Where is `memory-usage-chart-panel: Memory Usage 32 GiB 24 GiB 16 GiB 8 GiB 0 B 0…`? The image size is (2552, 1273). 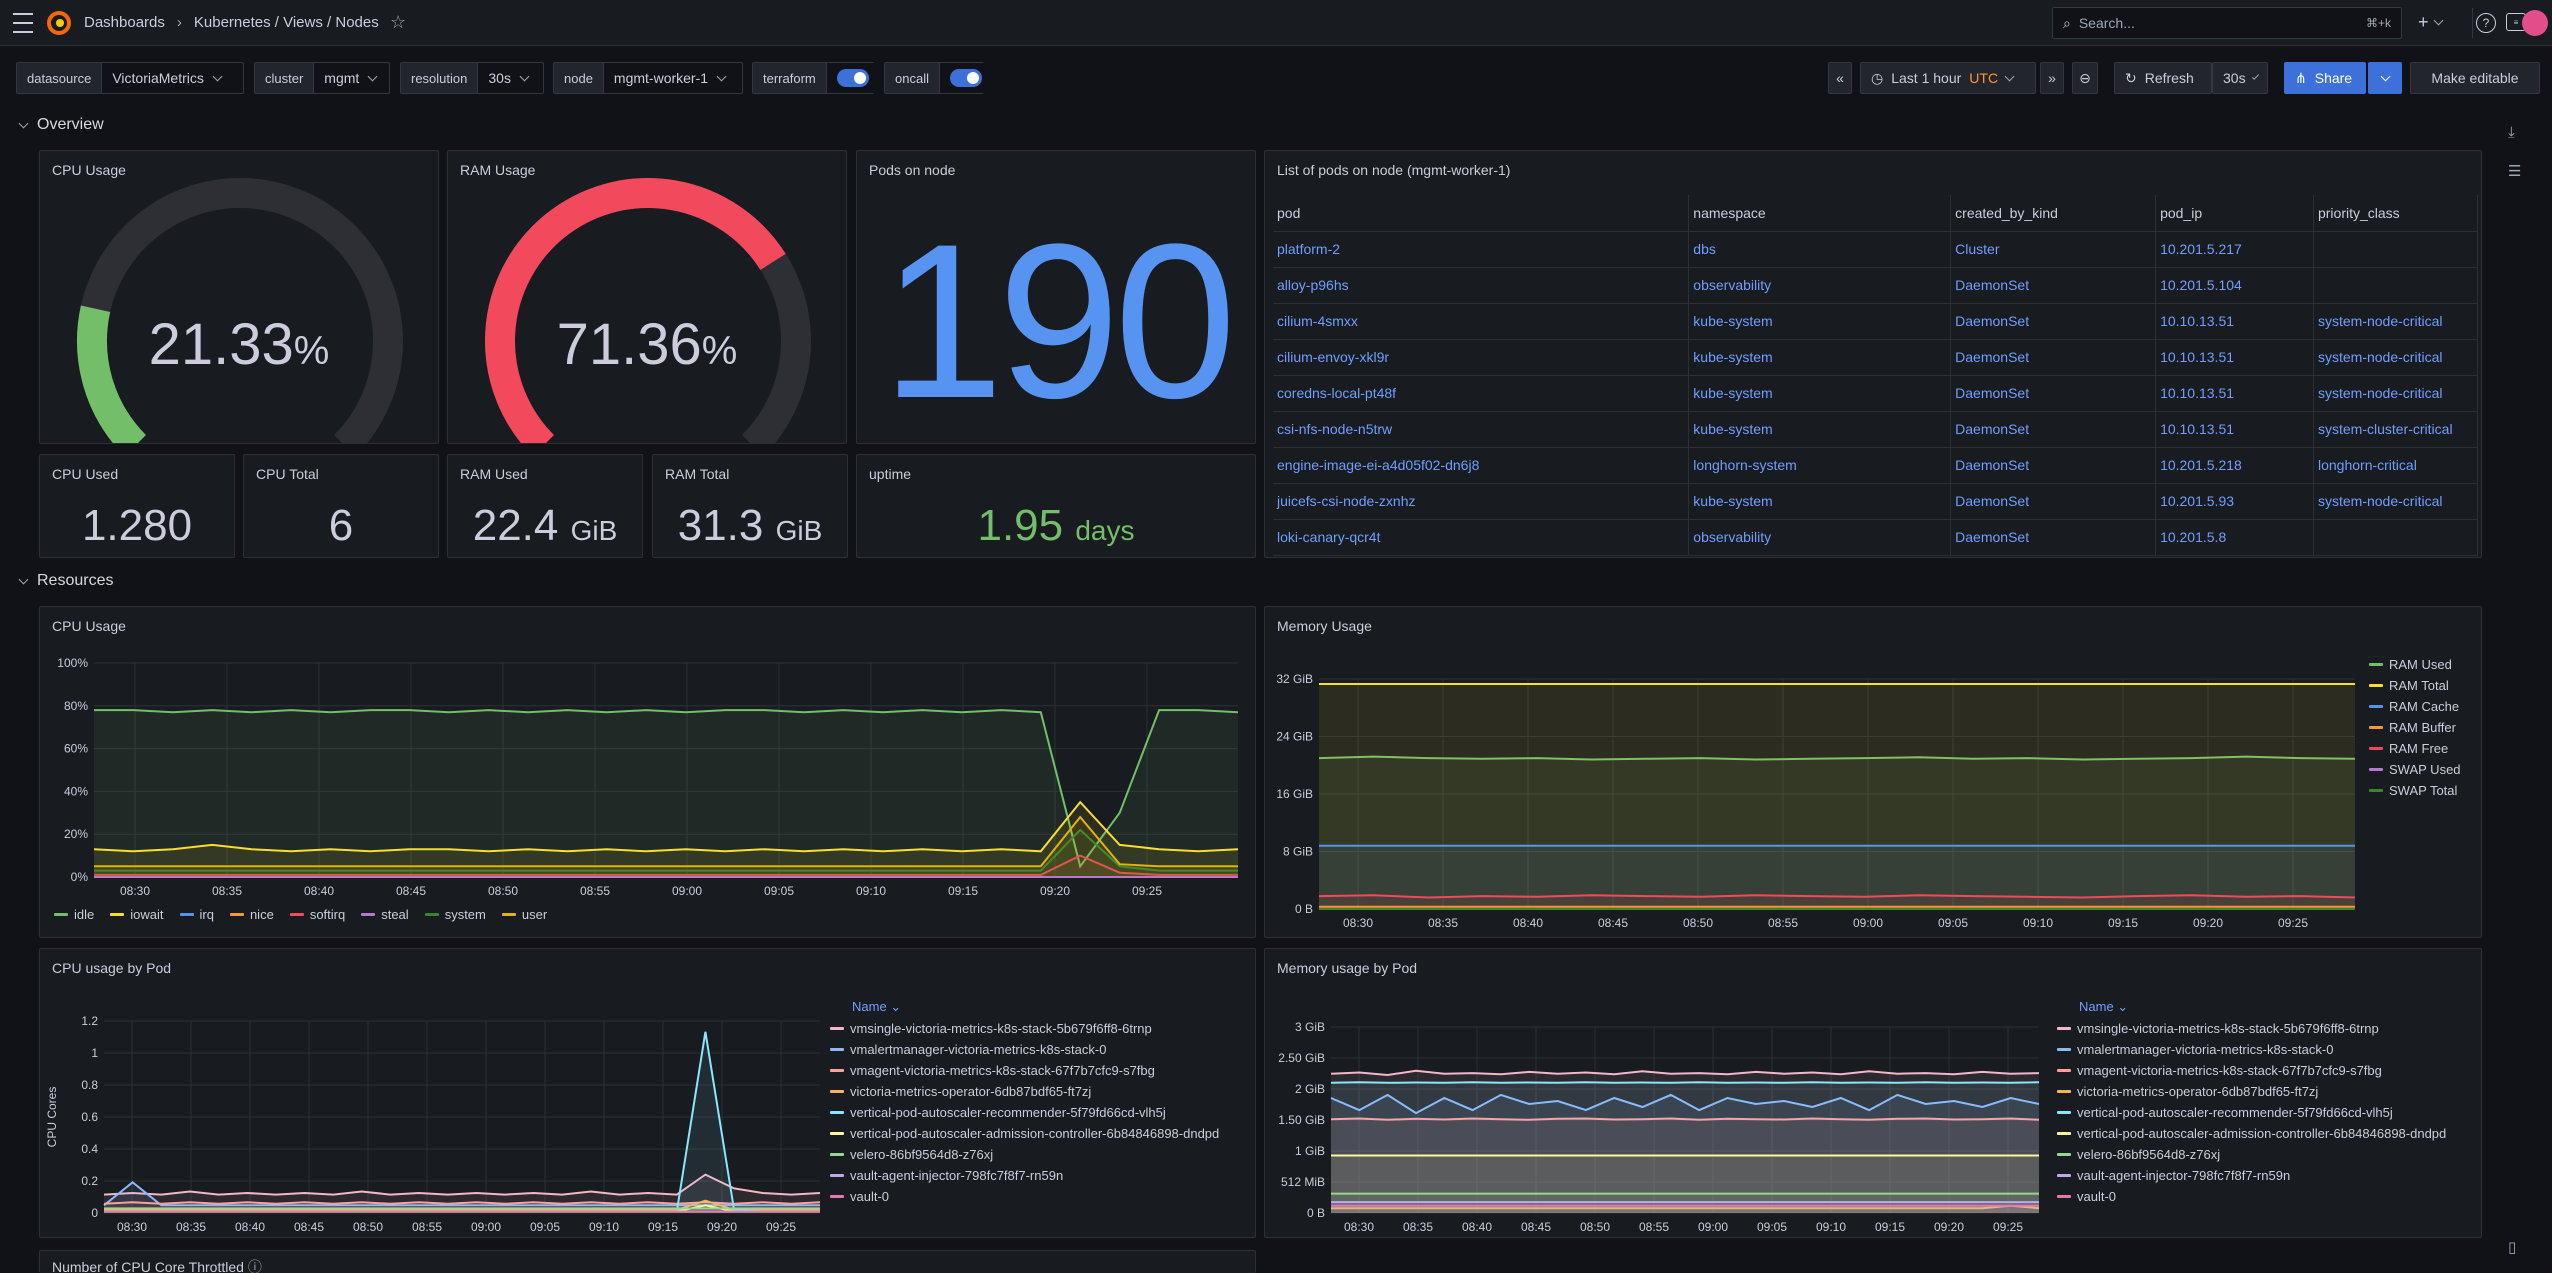 memory-usage-chart-panel: Memory Usage 32 GiB 24 GiB 16 GiB 8 GiB 0 B 0… is located at coordinates (1873, 772).